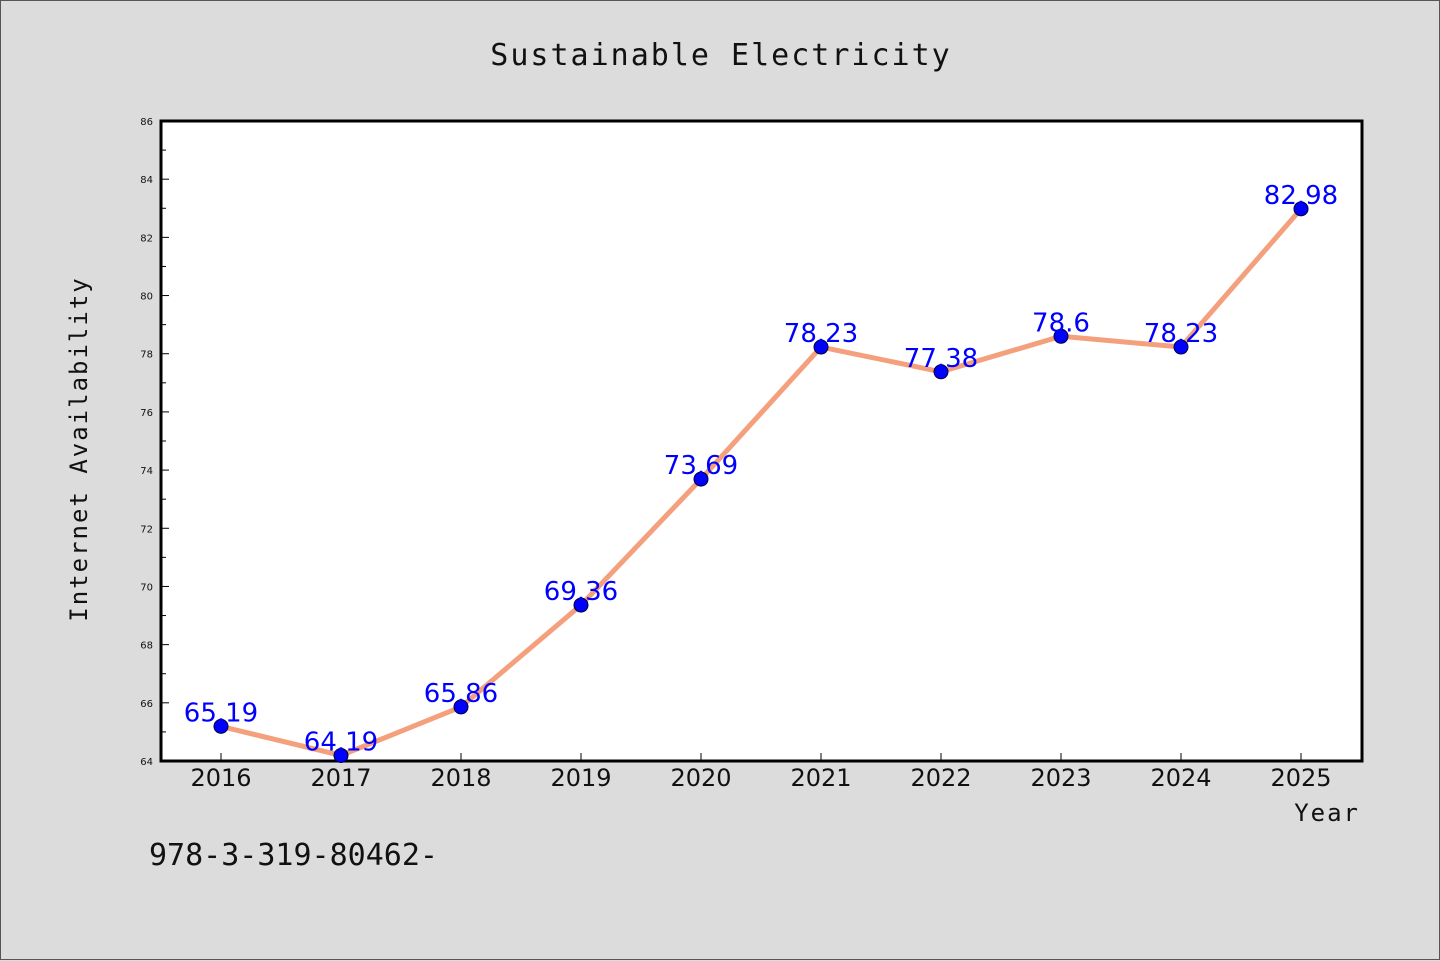 The height and width of the screenshot is (961, 1440). What do you see at coordinates (761, 772) in the screenshot?
I see `x-axis-ticks: 2016 2017 2018 2019 2020 2021 2022 2023 2024 2025` at bounding box center [761, 772].